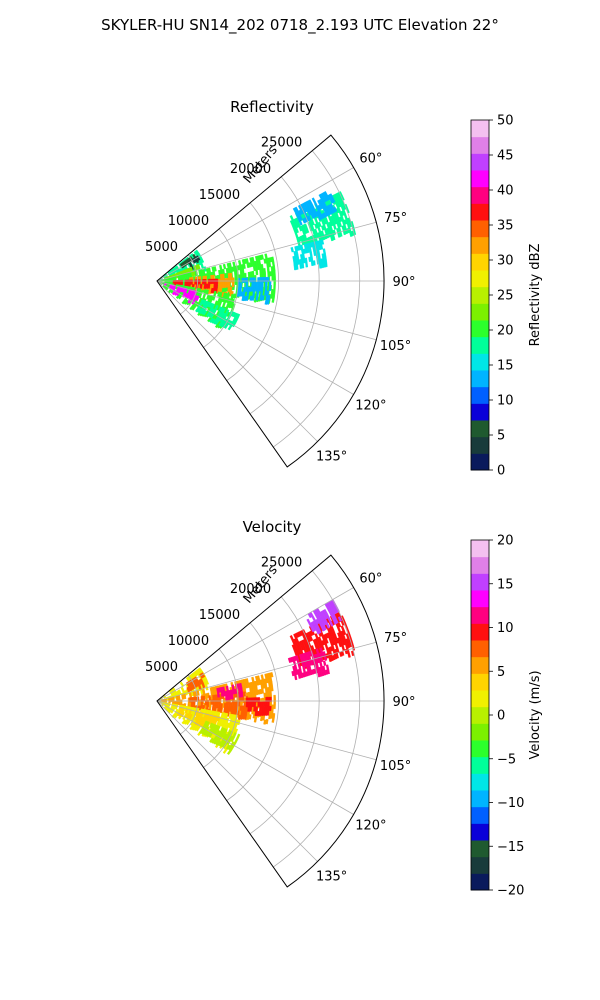 This screenshot has height=1000, width=600. What do you see at coordinates (370, 406) in the screenshot?
I see `azimuth-tick-label: 120°` at bounding box center [370, 406].